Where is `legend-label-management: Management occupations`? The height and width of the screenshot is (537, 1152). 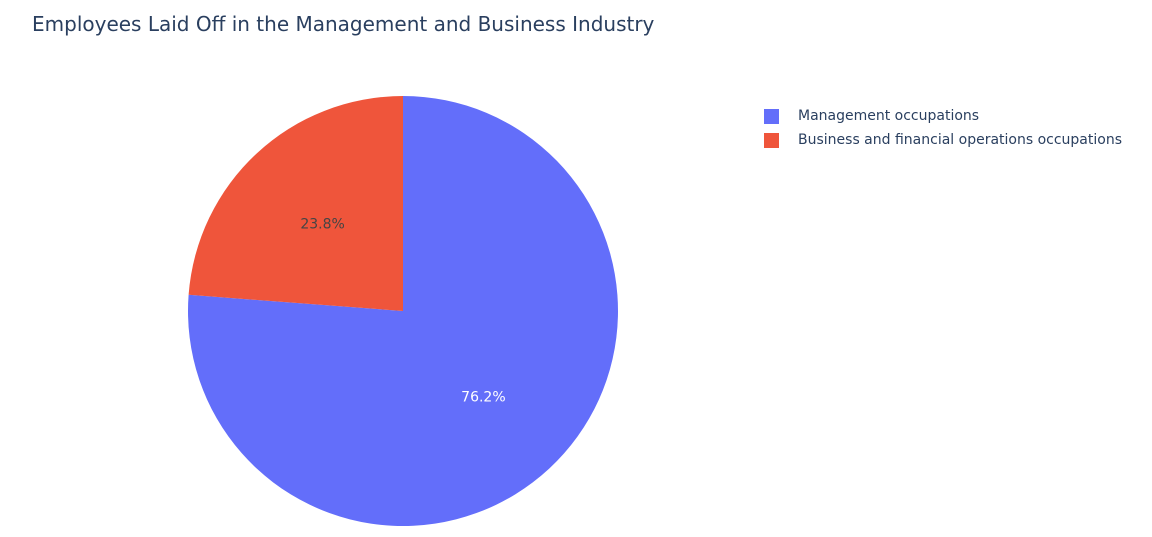
legend-label-management: Management occupations is located at coordinates (889, 116).